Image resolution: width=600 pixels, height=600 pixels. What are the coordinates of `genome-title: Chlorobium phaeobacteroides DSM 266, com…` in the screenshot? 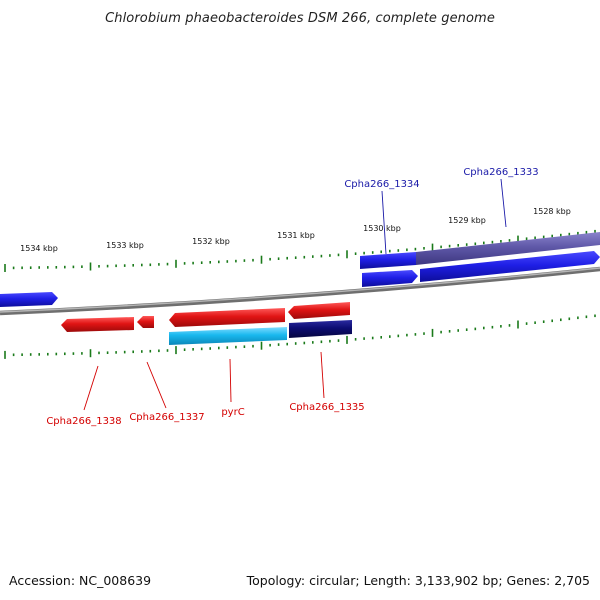 It's located at (300, 18).